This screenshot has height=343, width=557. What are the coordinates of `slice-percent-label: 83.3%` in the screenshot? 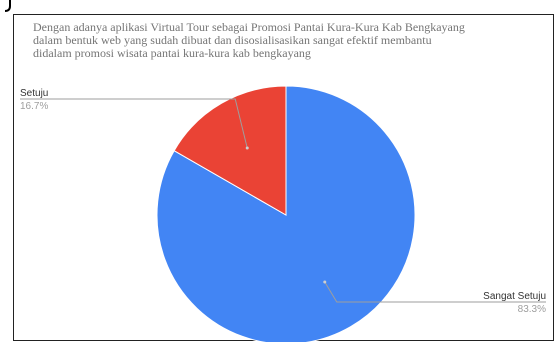 It's located at (532, 309).